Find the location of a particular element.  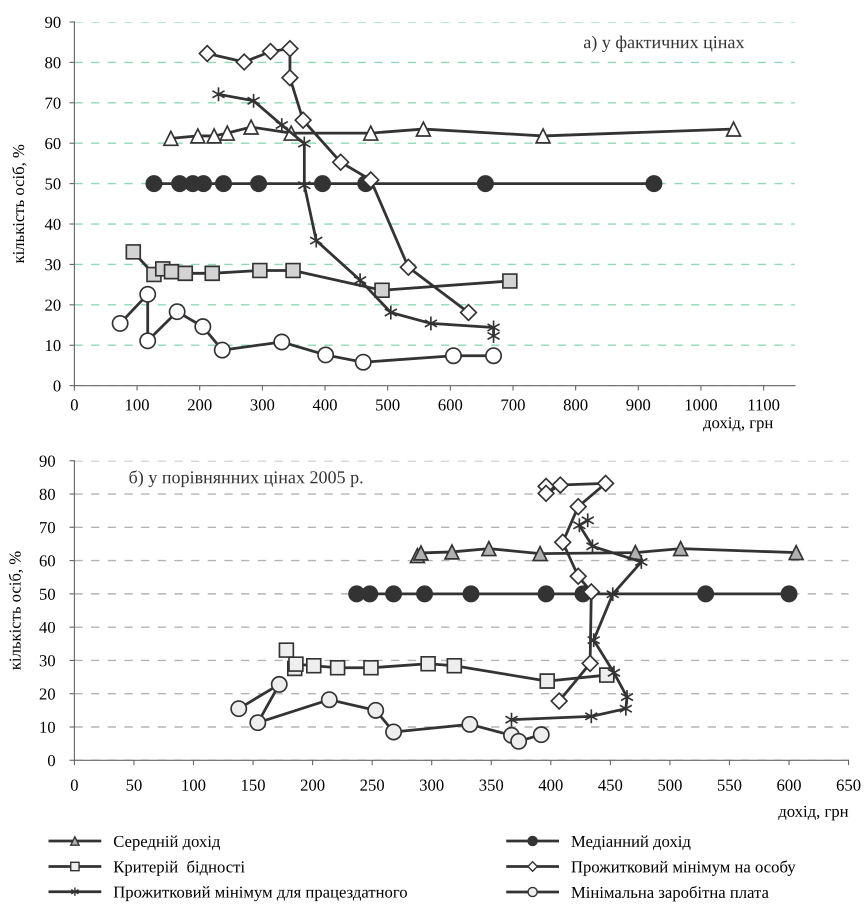

x-tick-label: 1000 is located at coordinates (701, 405).